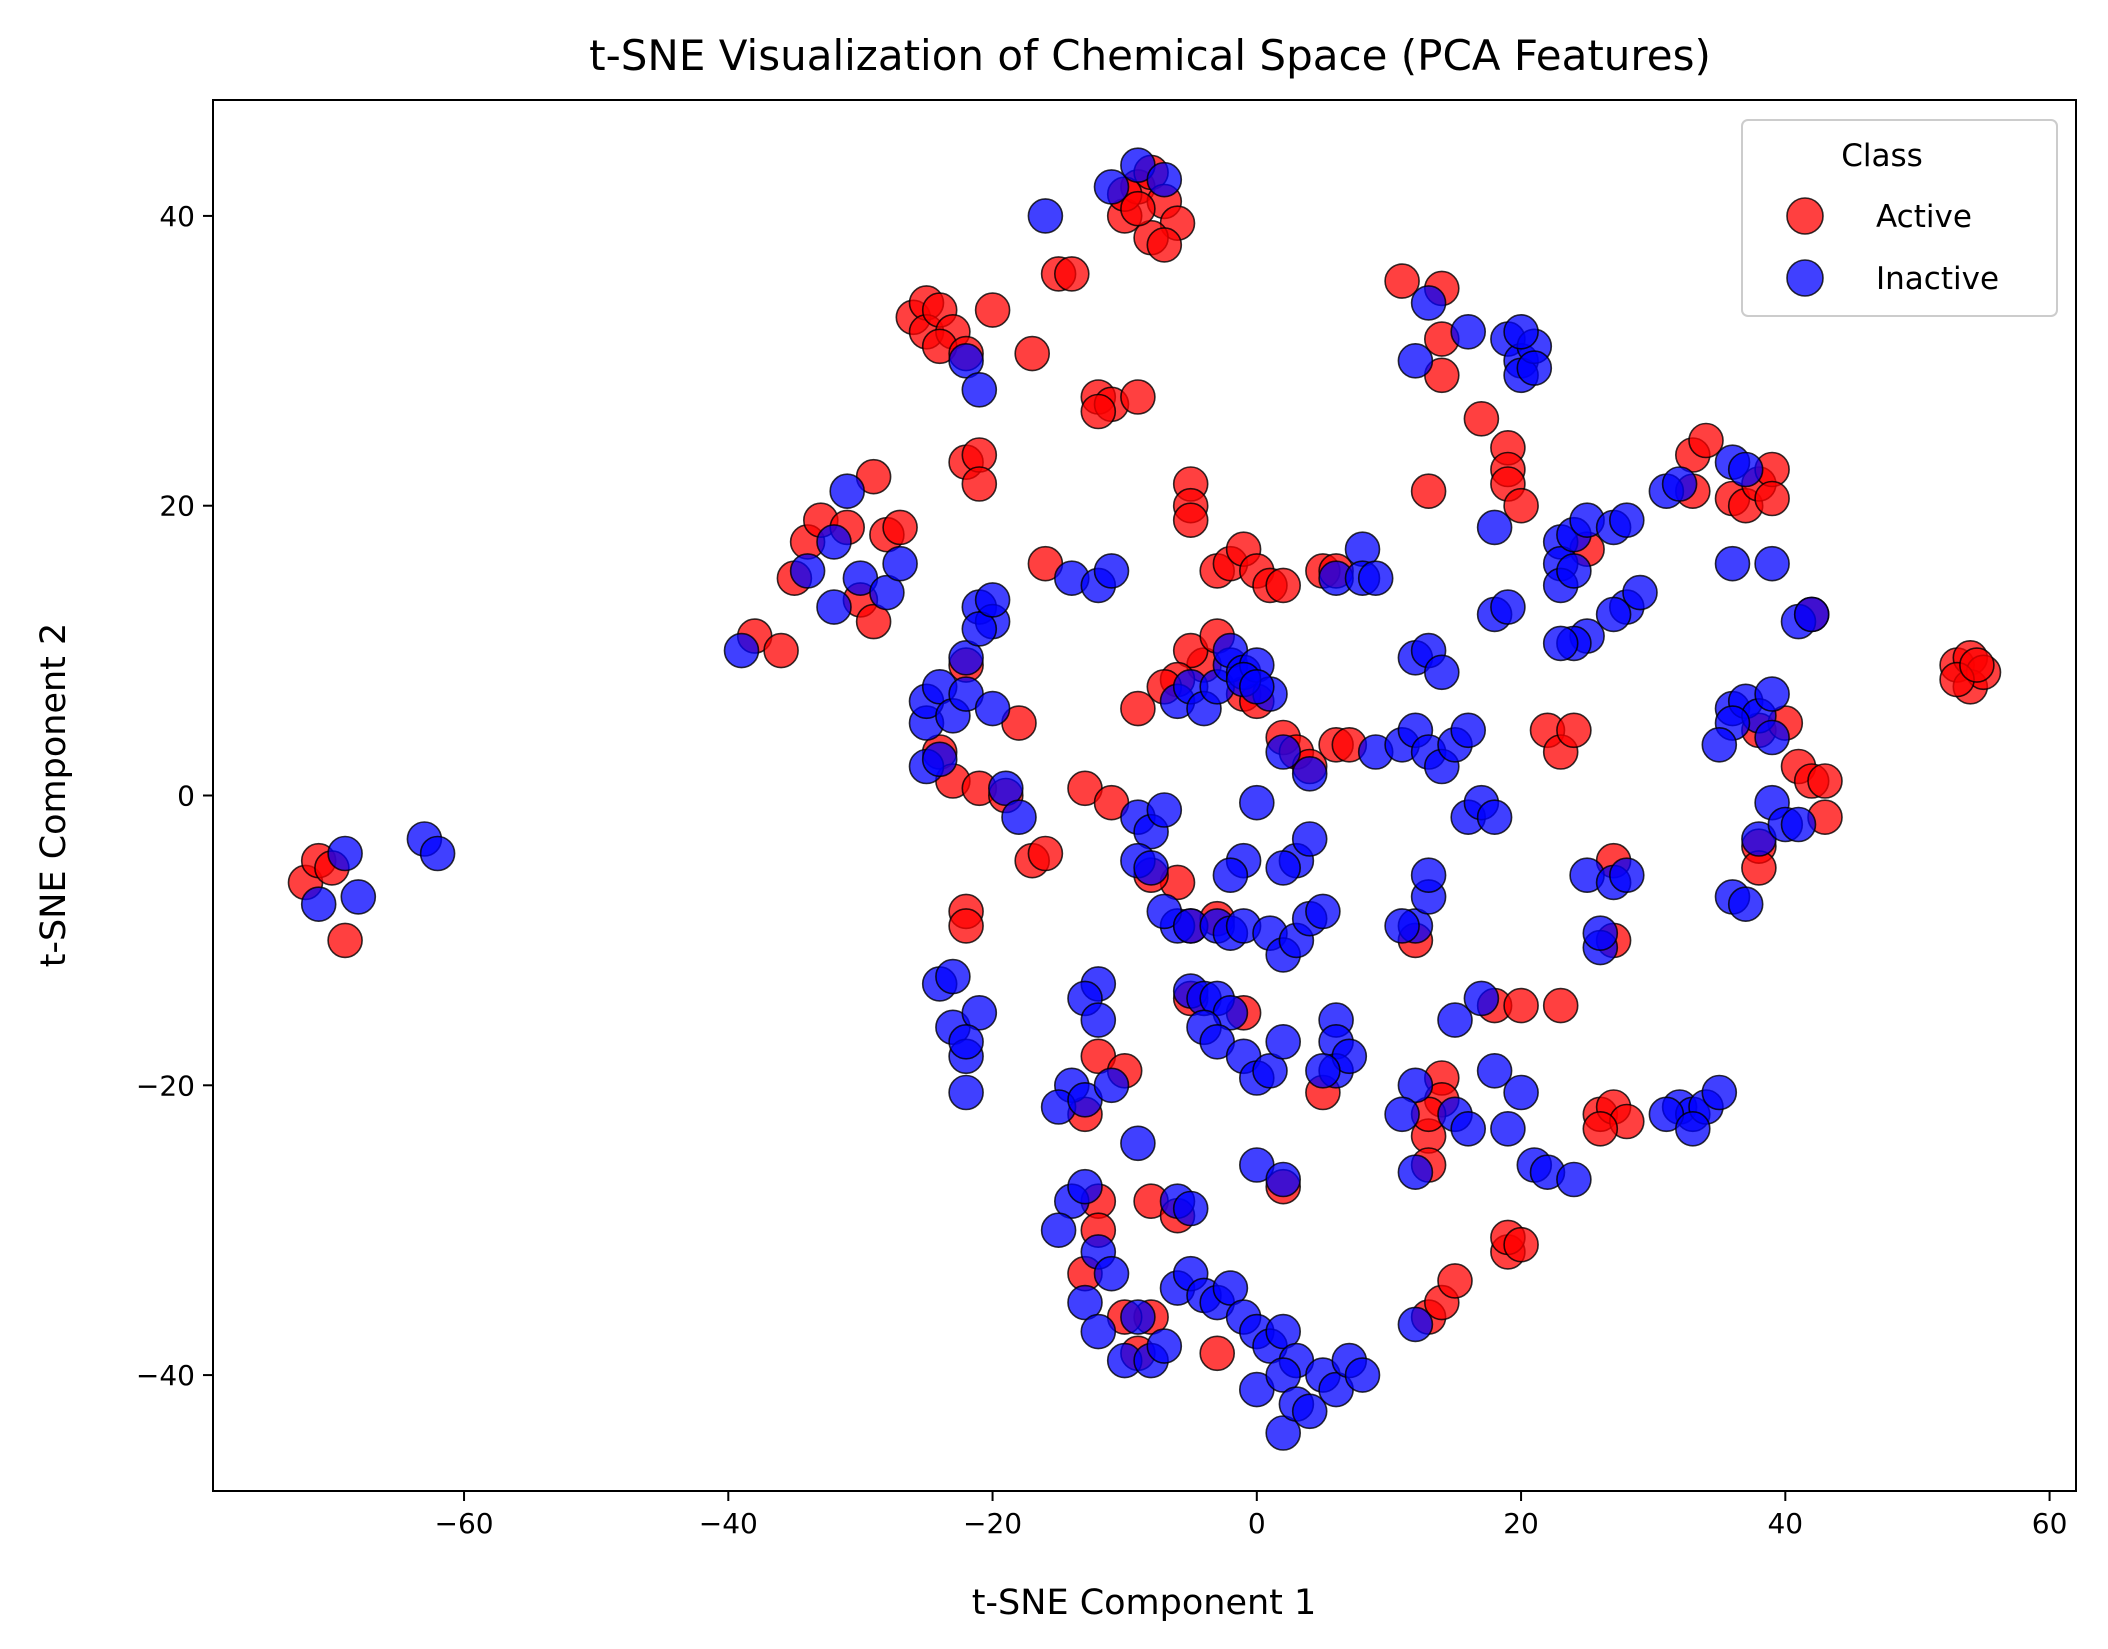  What do you see at coordinates (1937, 279) in the screenshot?
I see `legend-label-inactive: Inactive` at bounding box center [1937, 279].